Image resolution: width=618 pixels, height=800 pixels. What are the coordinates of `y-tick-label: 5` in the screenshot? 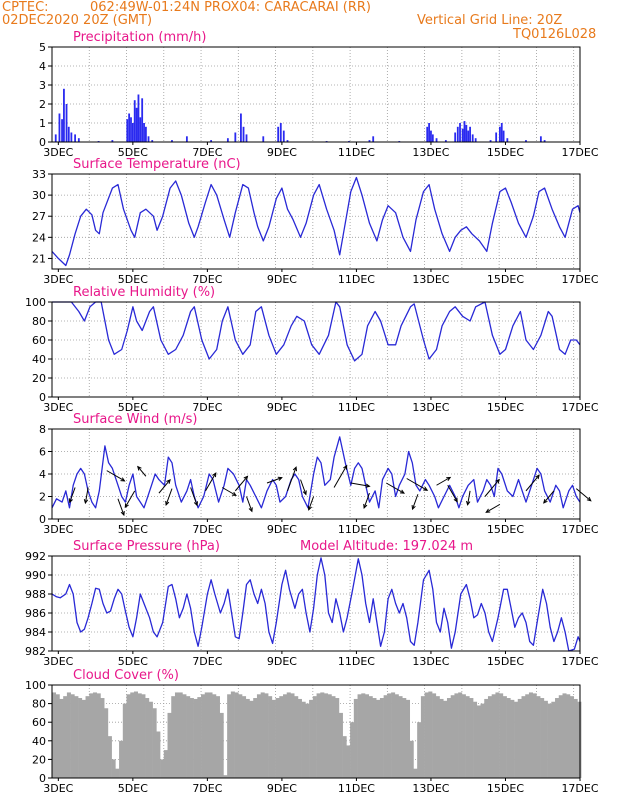 It's located at (42, 47).